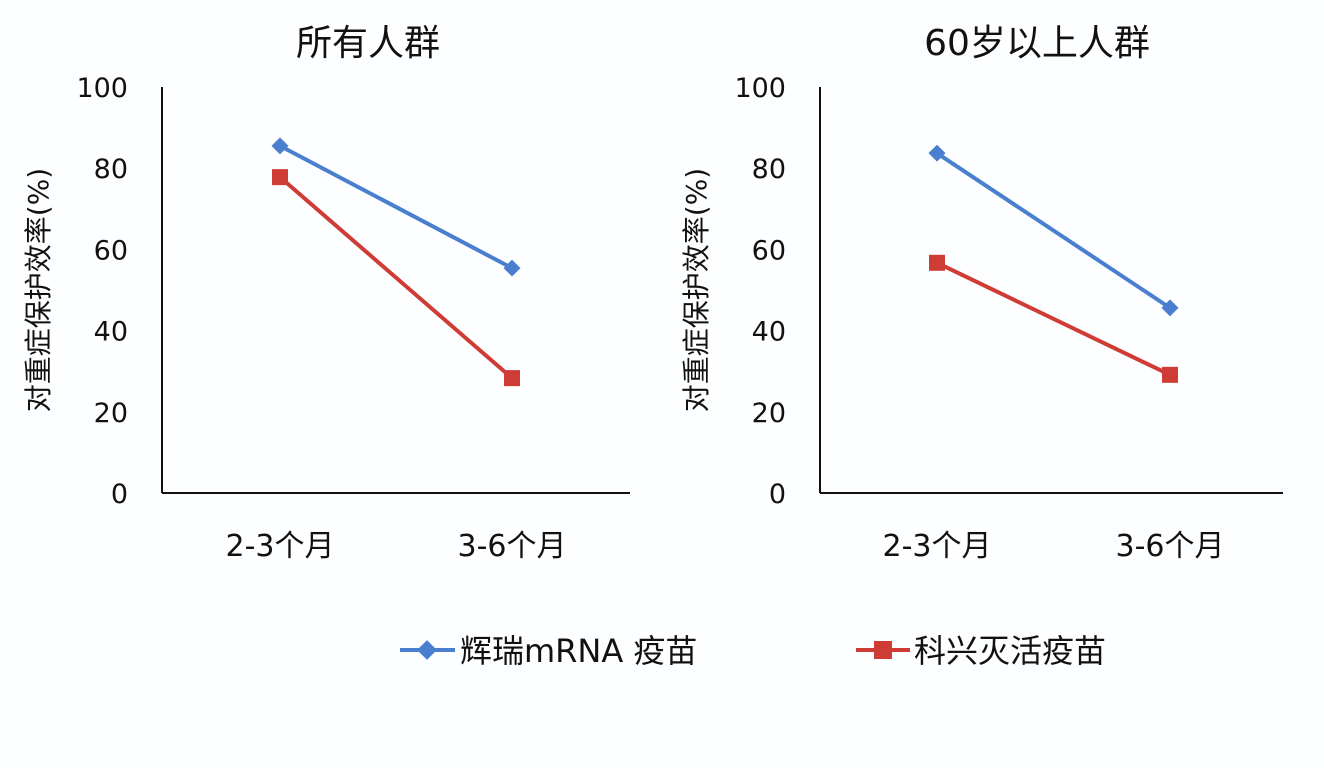  I want to click on legend-marker-pfizer, so click(427, 650).